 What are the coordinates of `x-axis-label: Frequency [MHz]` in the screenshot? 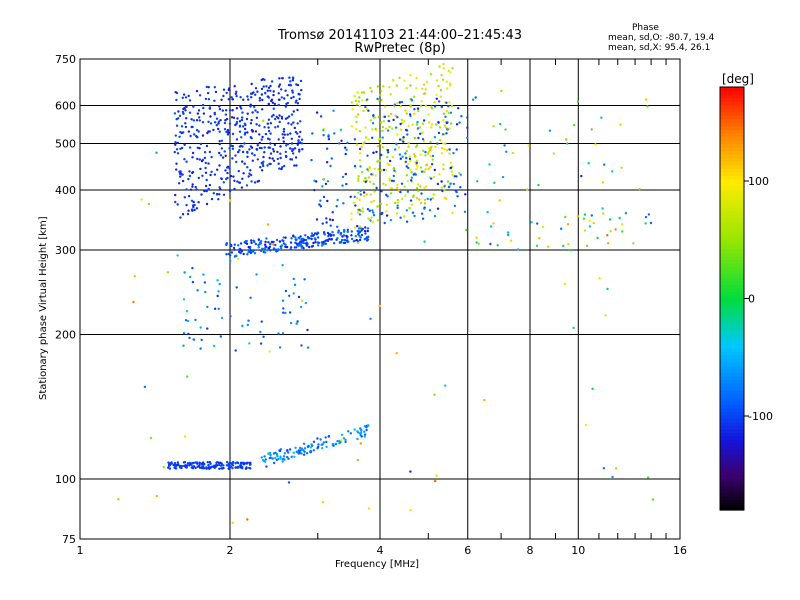 It's located at (377, 564).